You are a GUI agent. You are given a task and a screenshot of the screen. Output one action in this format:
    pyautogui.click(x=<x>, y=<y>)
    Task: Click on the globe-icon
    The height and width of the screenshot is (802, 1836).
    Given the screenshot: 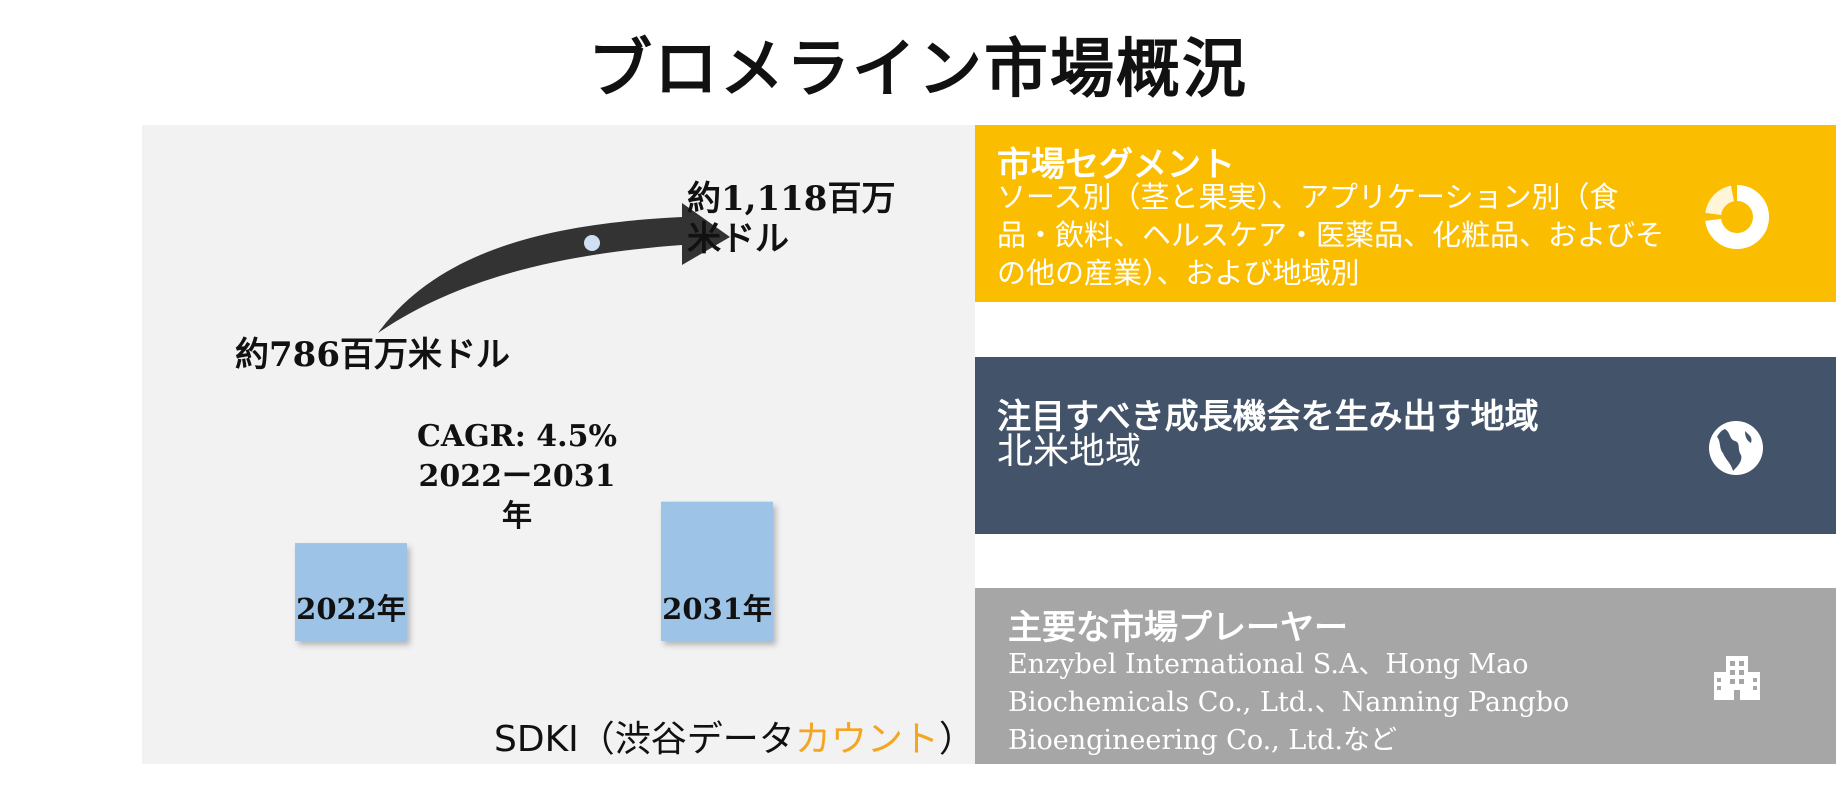 What is the action you would take?
    pyautogui.click(x=1736, y=448)
    